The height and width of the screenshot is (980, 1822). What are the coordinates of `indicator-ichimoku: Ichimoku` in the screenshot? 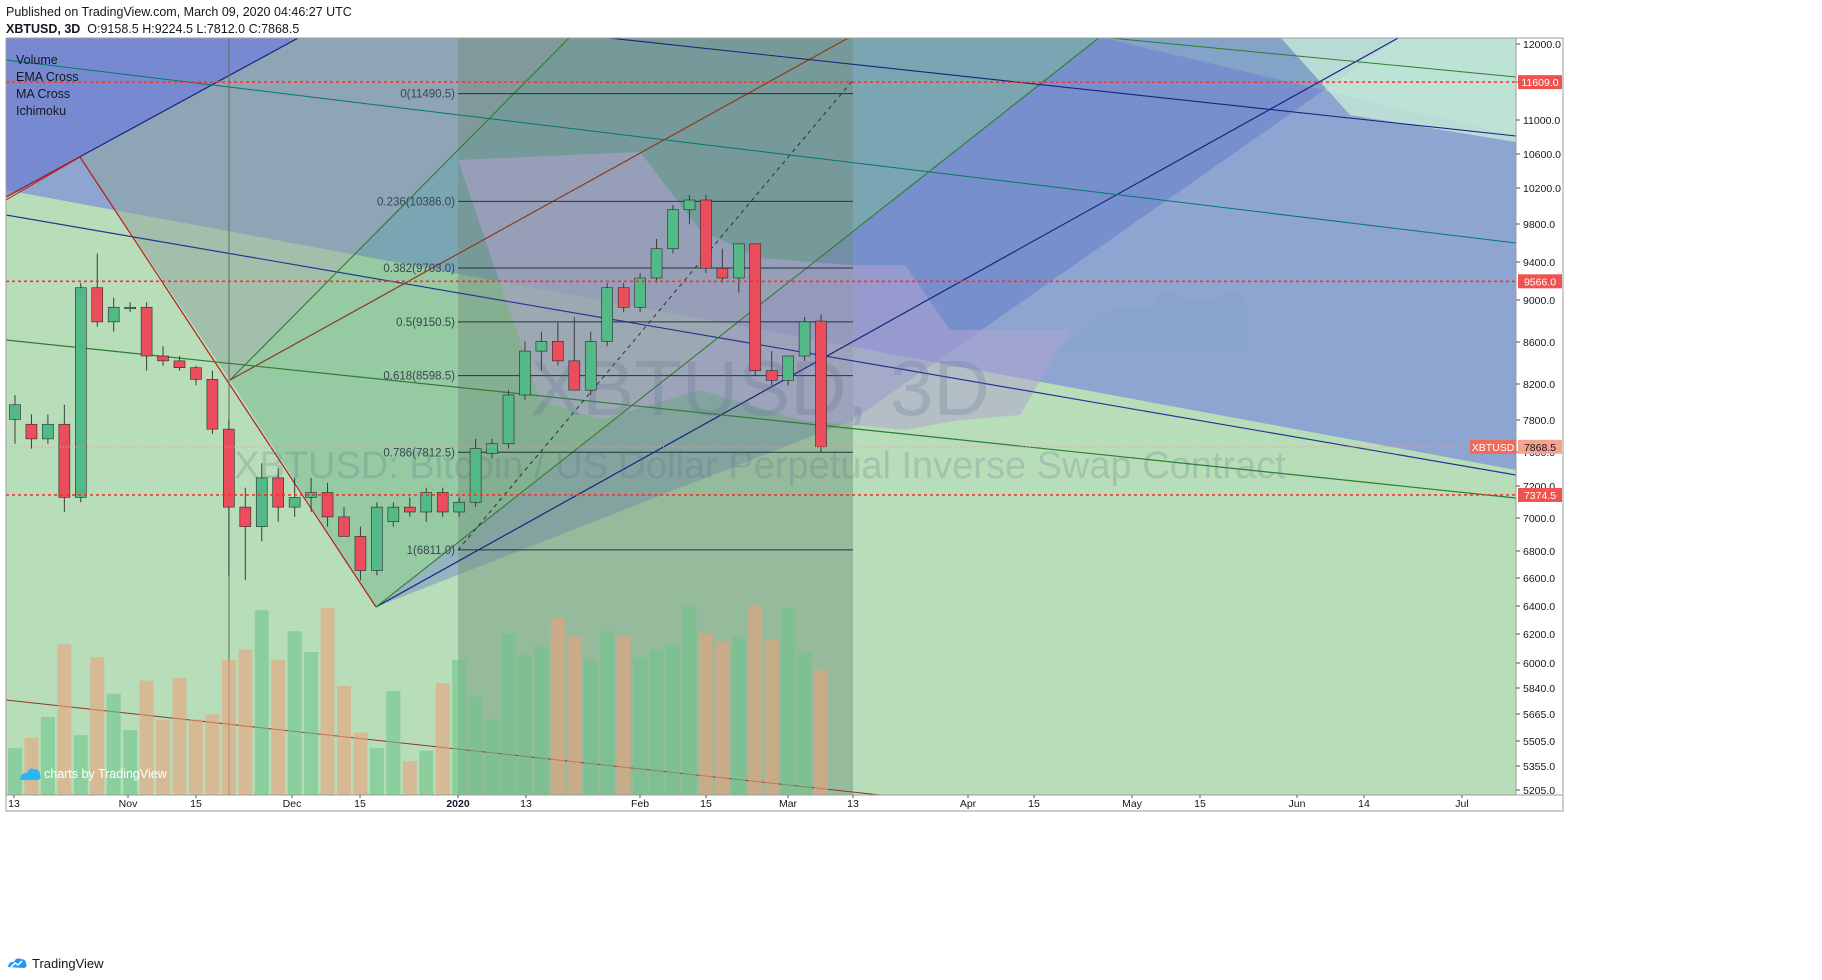 It's located at (41, 111).